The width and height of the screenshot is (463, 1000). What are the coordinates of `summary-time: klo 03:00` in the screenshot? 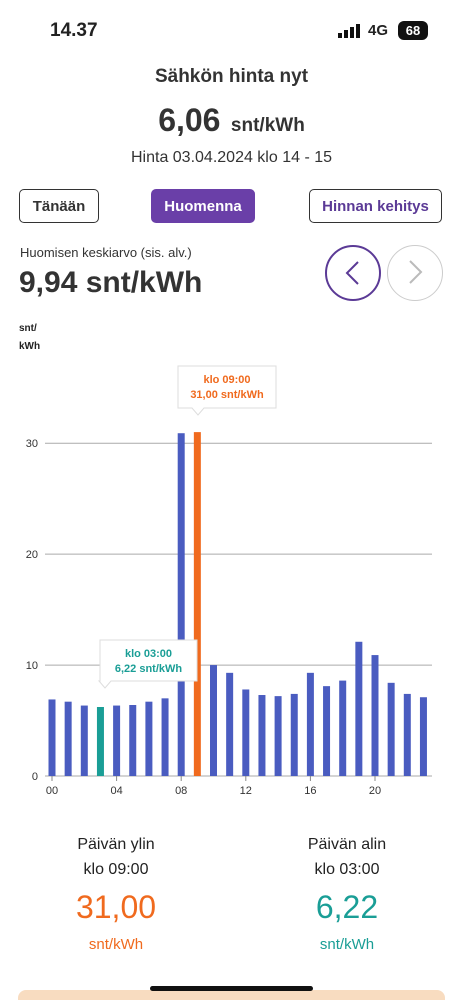 It's located at (347, 869).